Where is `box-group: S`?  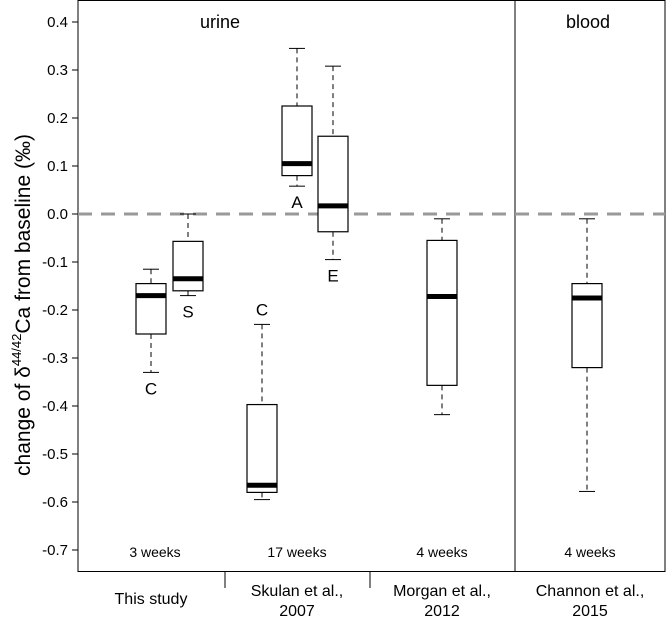
box-group: S is located at coordinates (188, 267).